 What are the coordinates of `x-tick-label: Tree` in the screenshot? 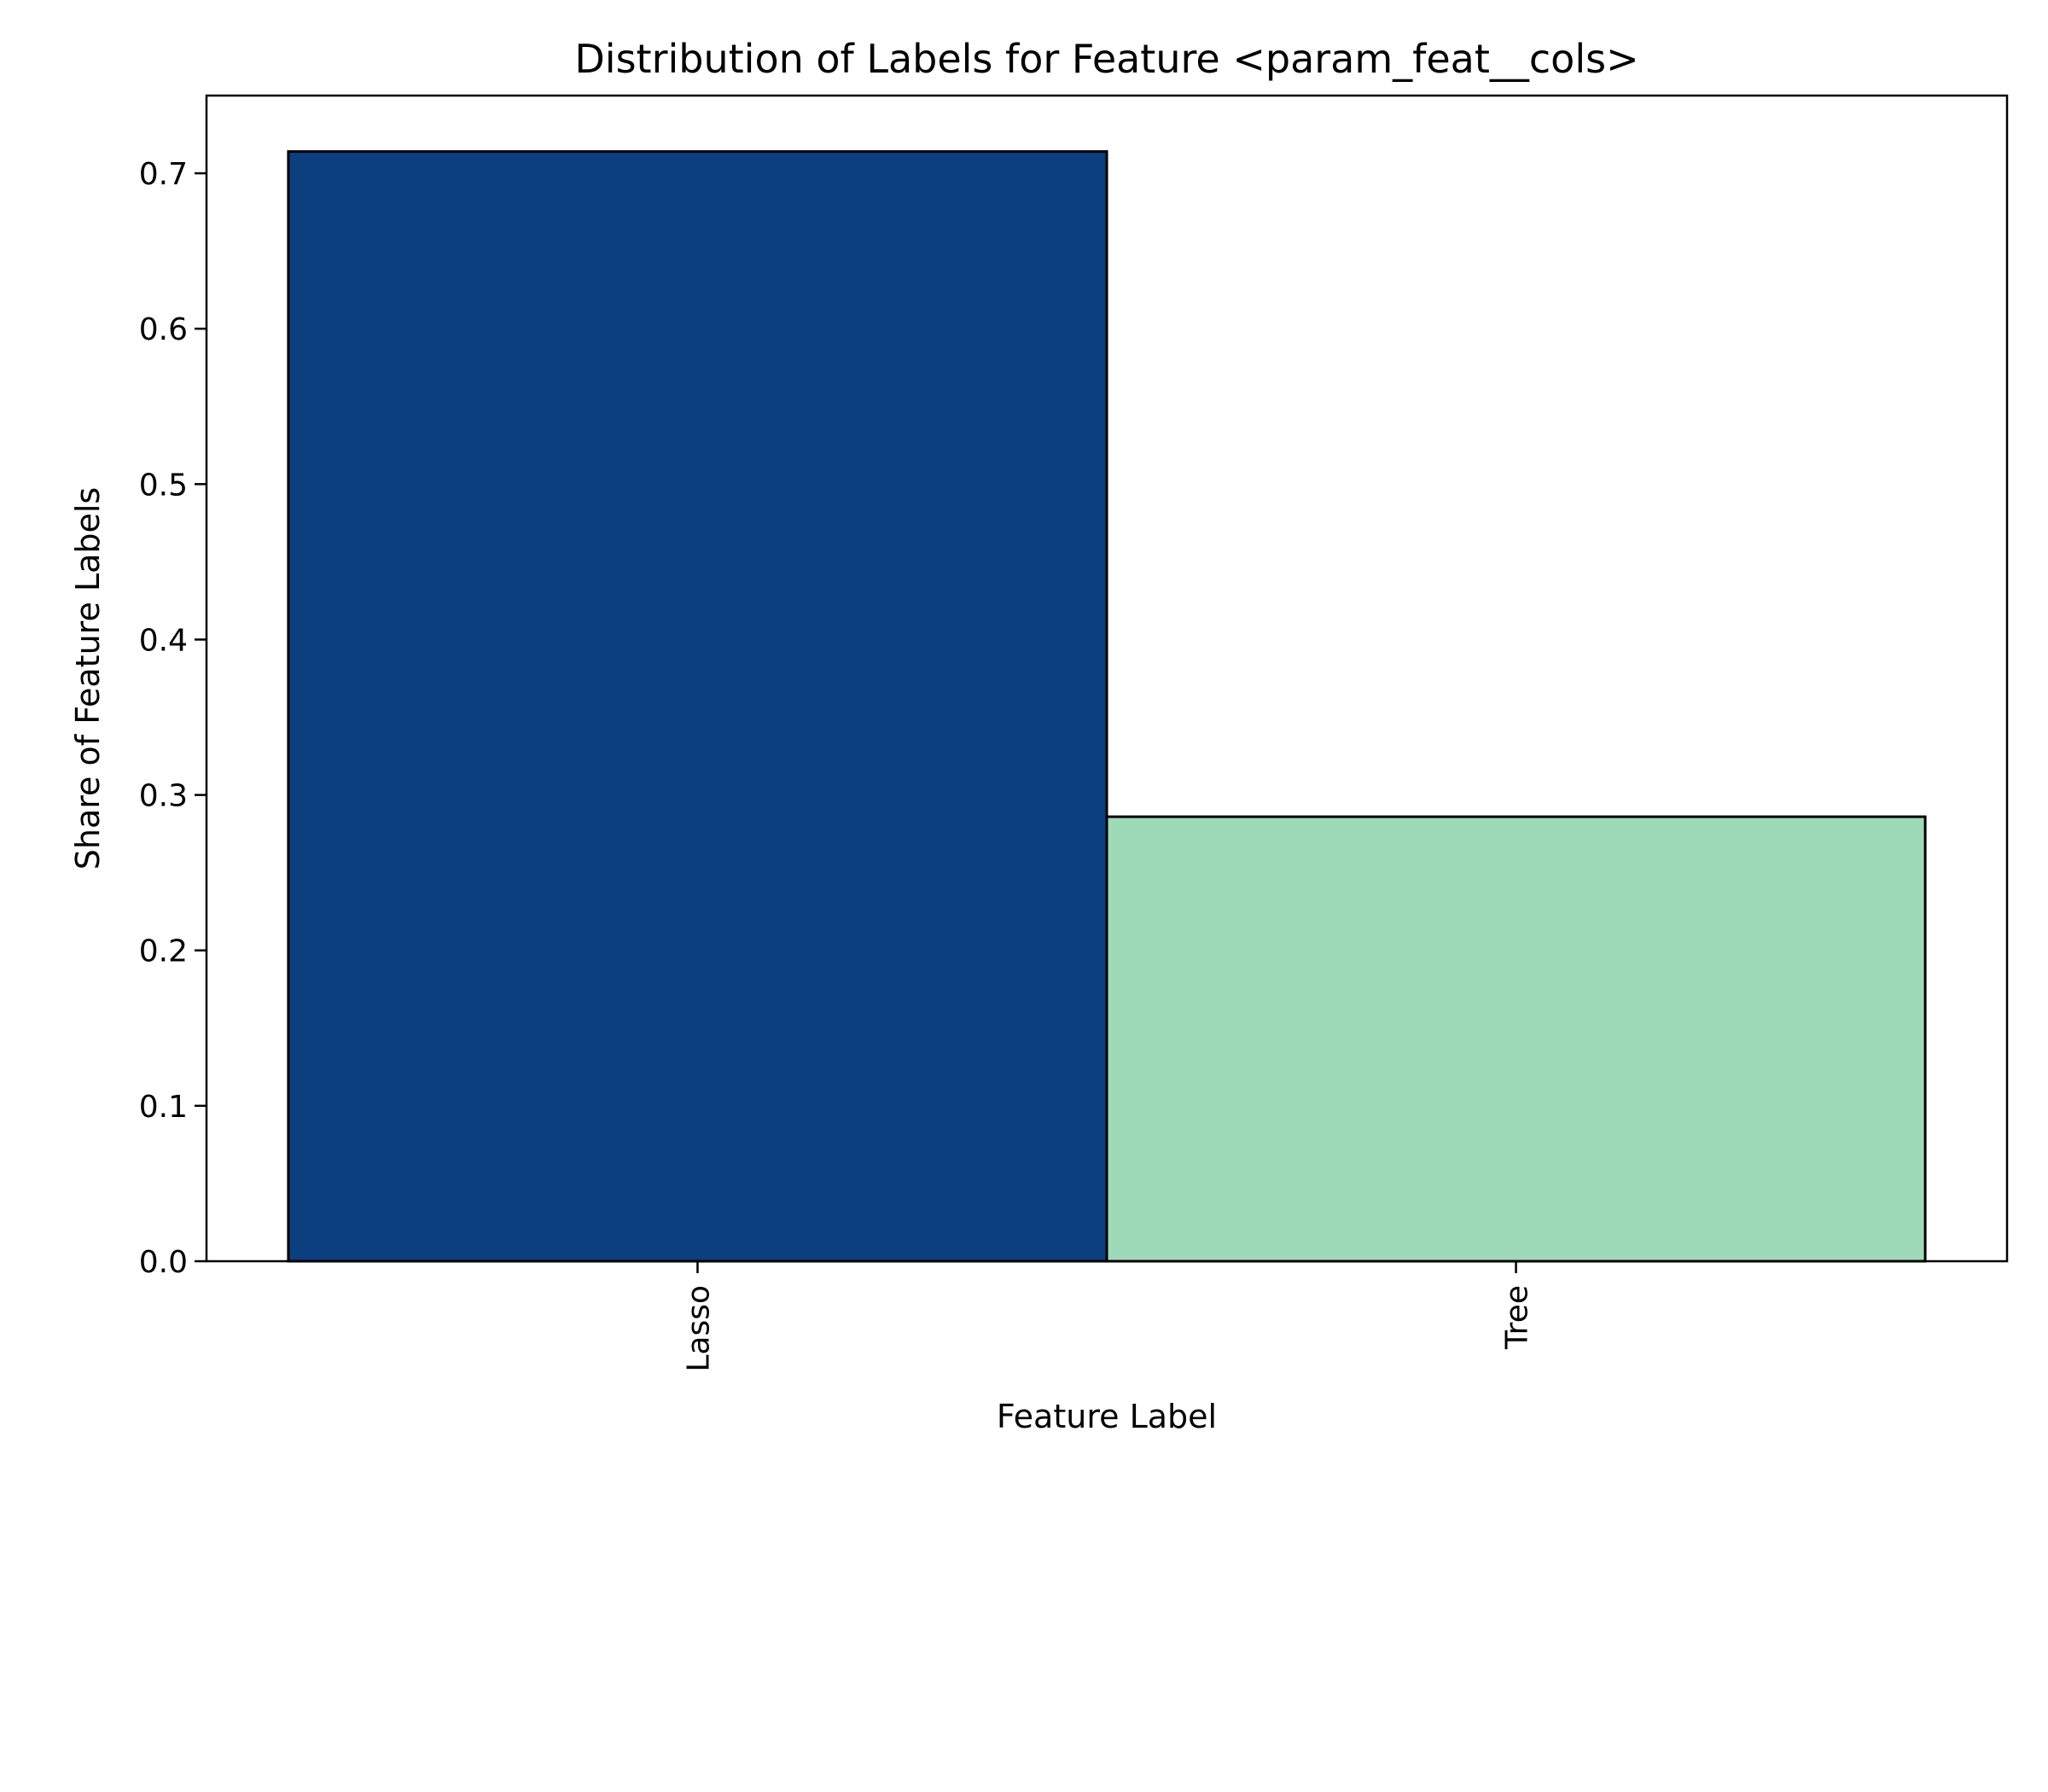 It's located at (1517, 1317).